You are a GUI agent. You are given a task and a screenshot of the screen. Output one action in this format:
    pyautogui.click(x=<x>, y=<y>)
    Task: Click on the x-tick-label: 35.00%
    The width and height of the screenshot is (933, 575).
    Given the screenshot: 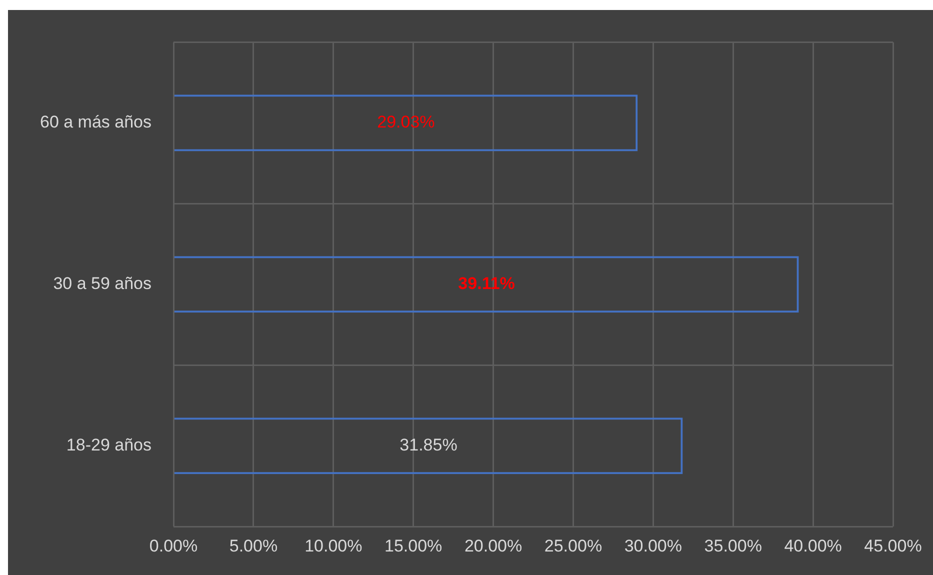 What is the action you would take?
    pyautogui.click(x=733, y=546)
    